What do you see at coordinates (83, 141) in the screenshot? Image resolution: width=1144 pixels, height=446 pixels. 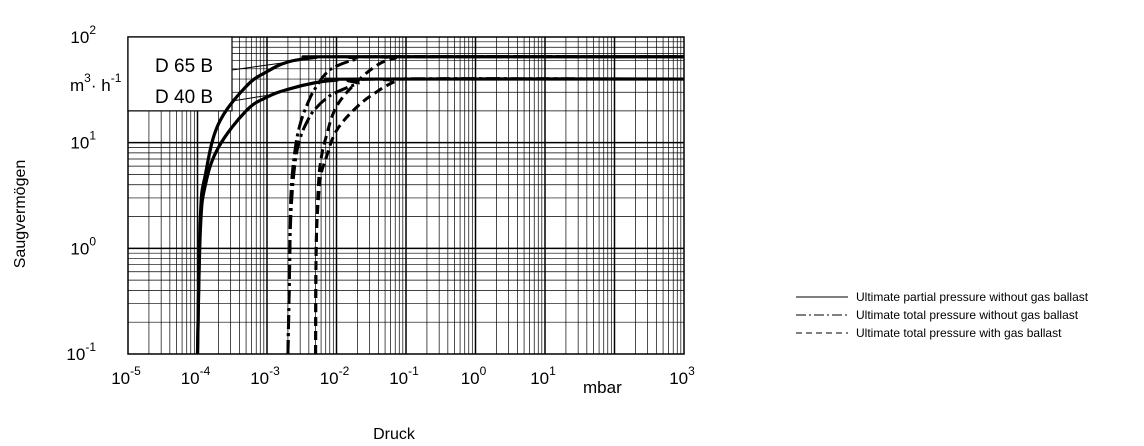 I see `y-tick-label: 10¹` at bounding box center [83, 141].